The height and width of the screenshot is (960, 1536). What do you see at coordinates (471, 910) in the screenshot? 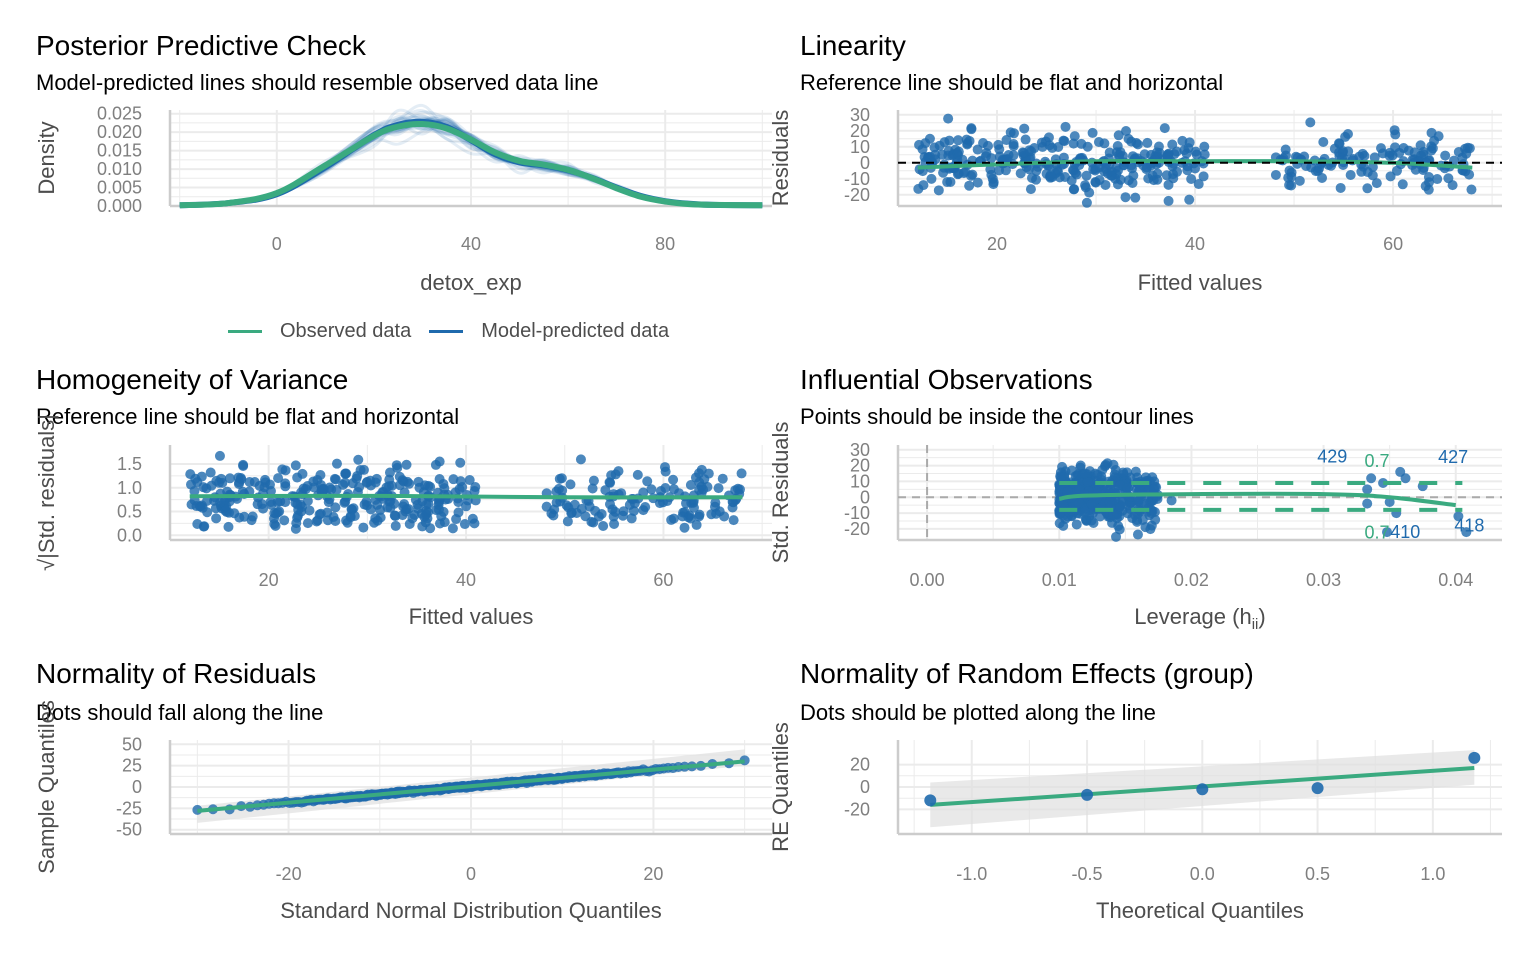
I see `x-axis-label: Standard Normal Distribution Quantiles` at bounding box center [471, 910].